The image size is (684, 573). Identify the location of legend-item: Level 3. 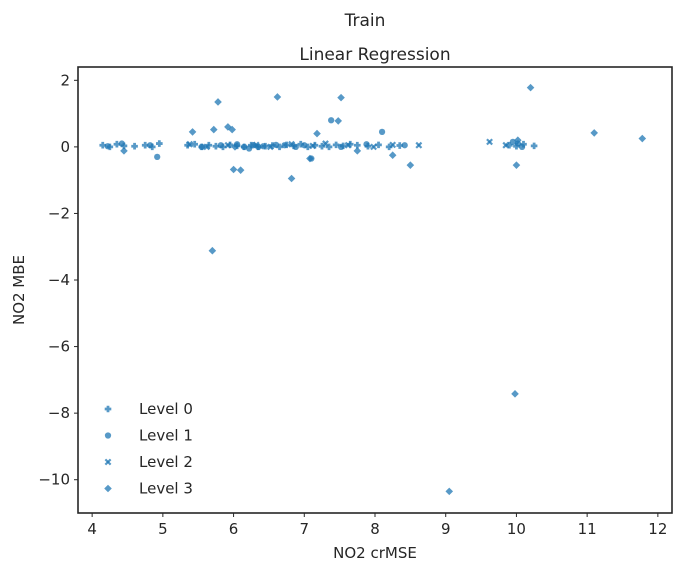
(148, 489).